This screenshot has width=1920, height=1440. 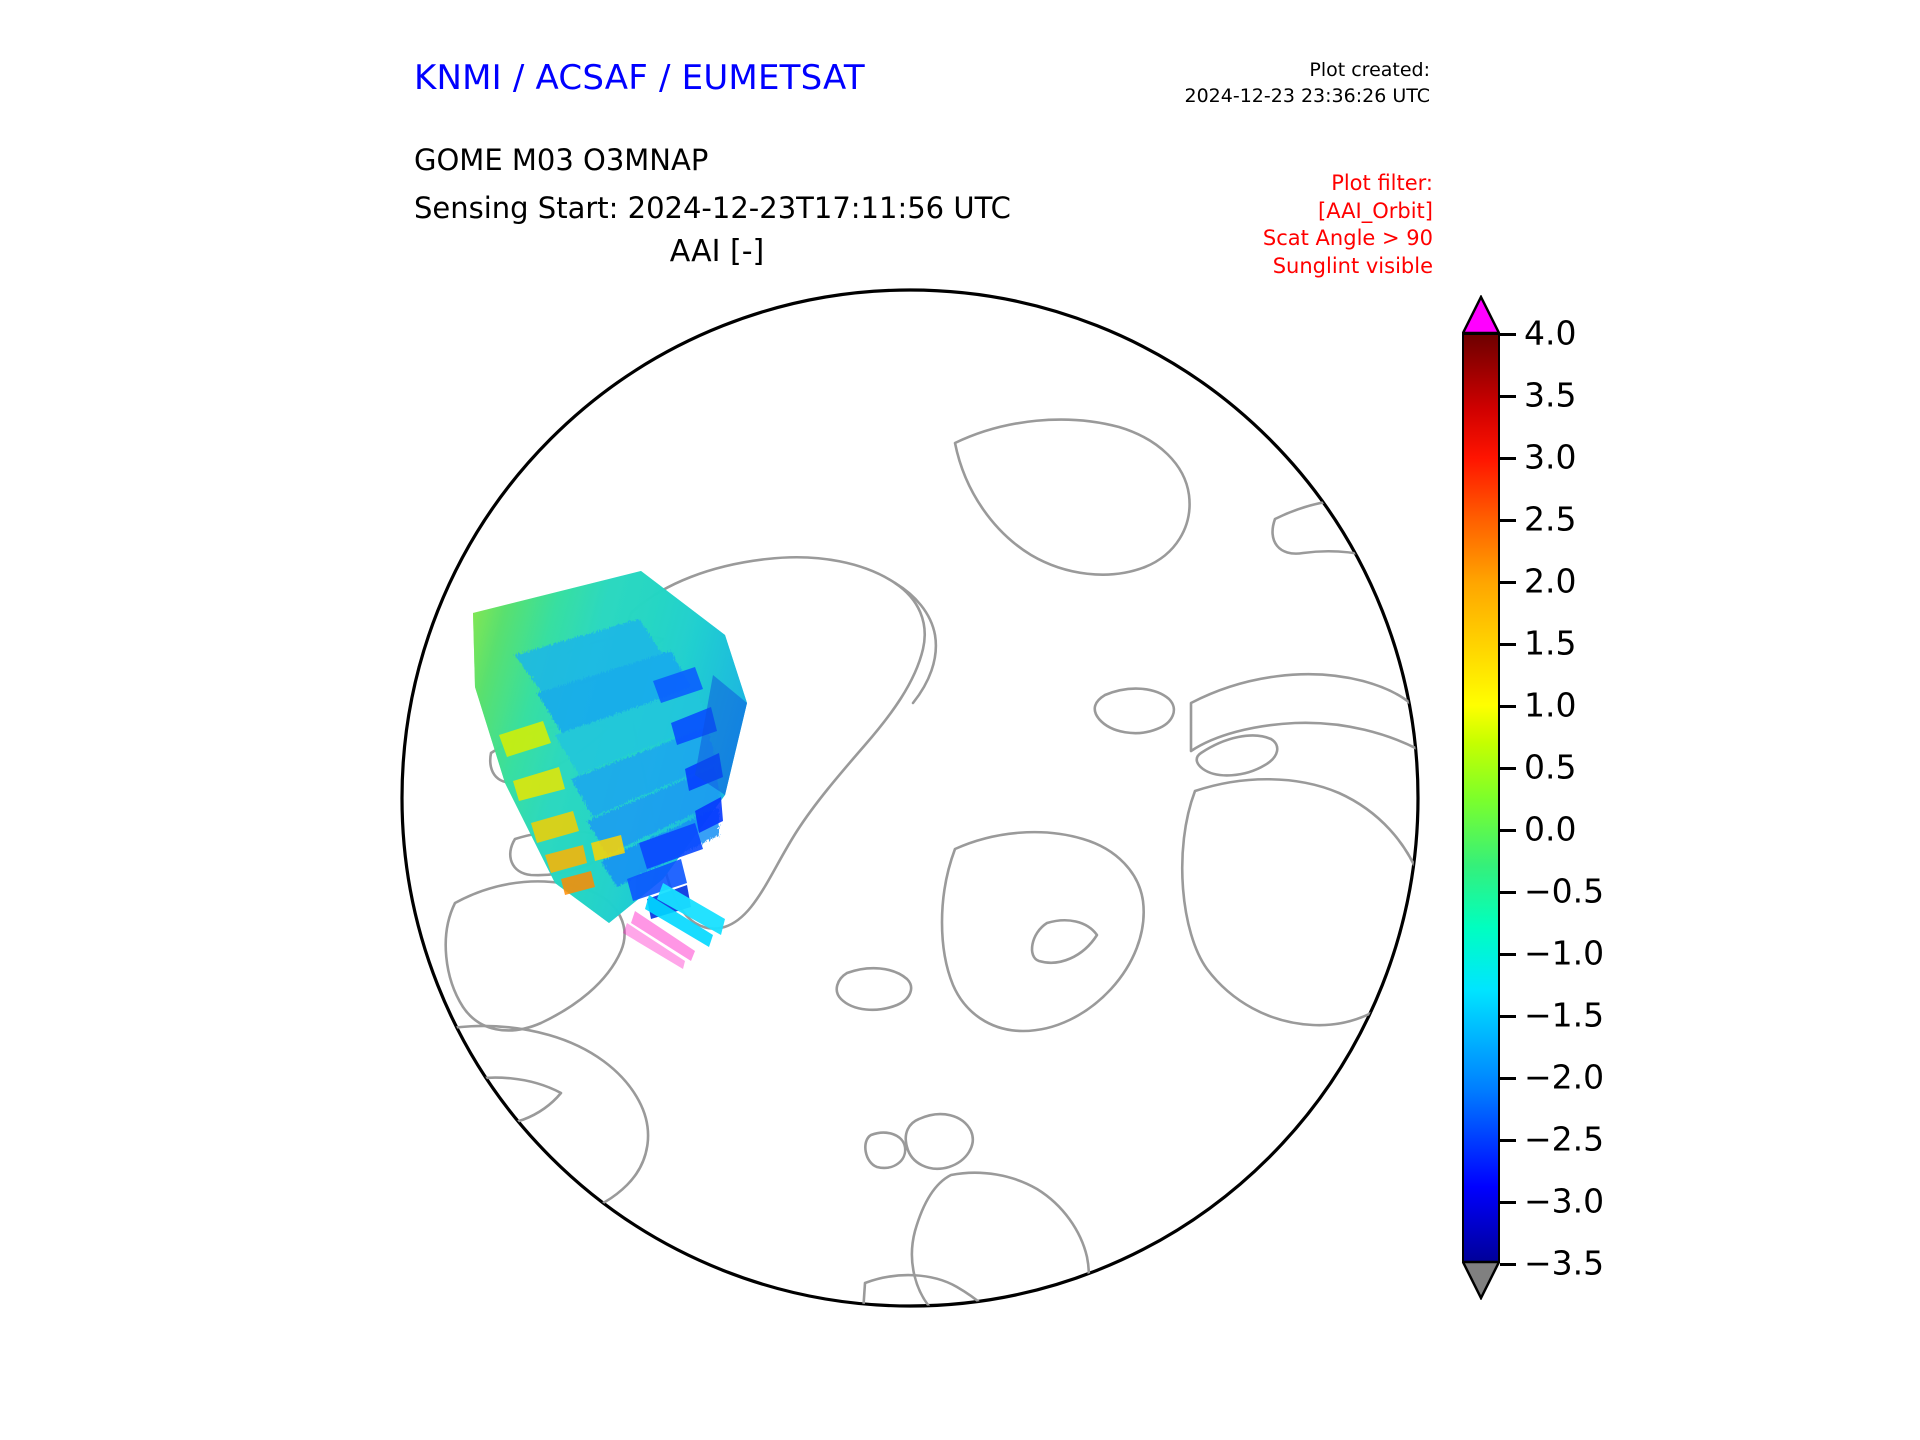 I want to click on colorbar-tick-label: 1.5, so click(x=1550, y=643).